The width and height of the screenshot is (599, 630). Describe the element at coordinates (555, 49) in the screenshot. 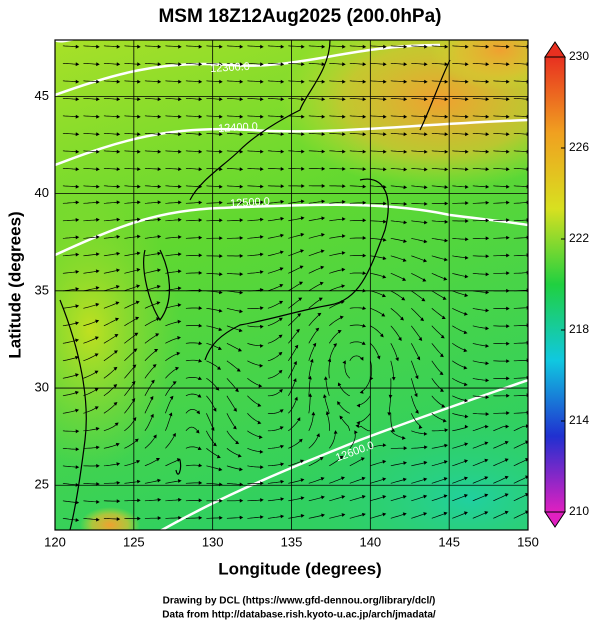

I see `colorbar-max` at that location.